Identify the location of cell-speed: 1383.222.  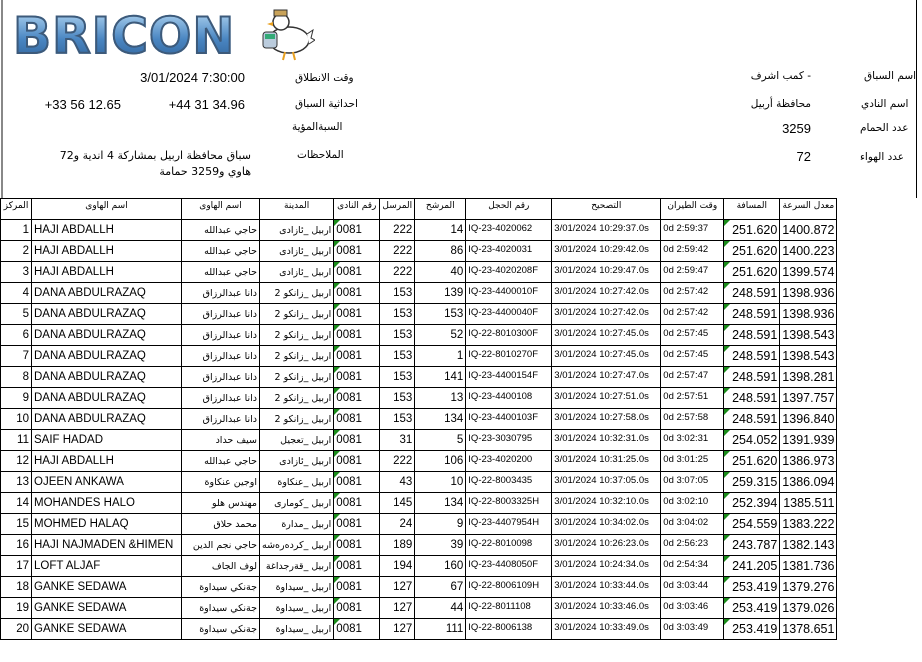
(808, 524).